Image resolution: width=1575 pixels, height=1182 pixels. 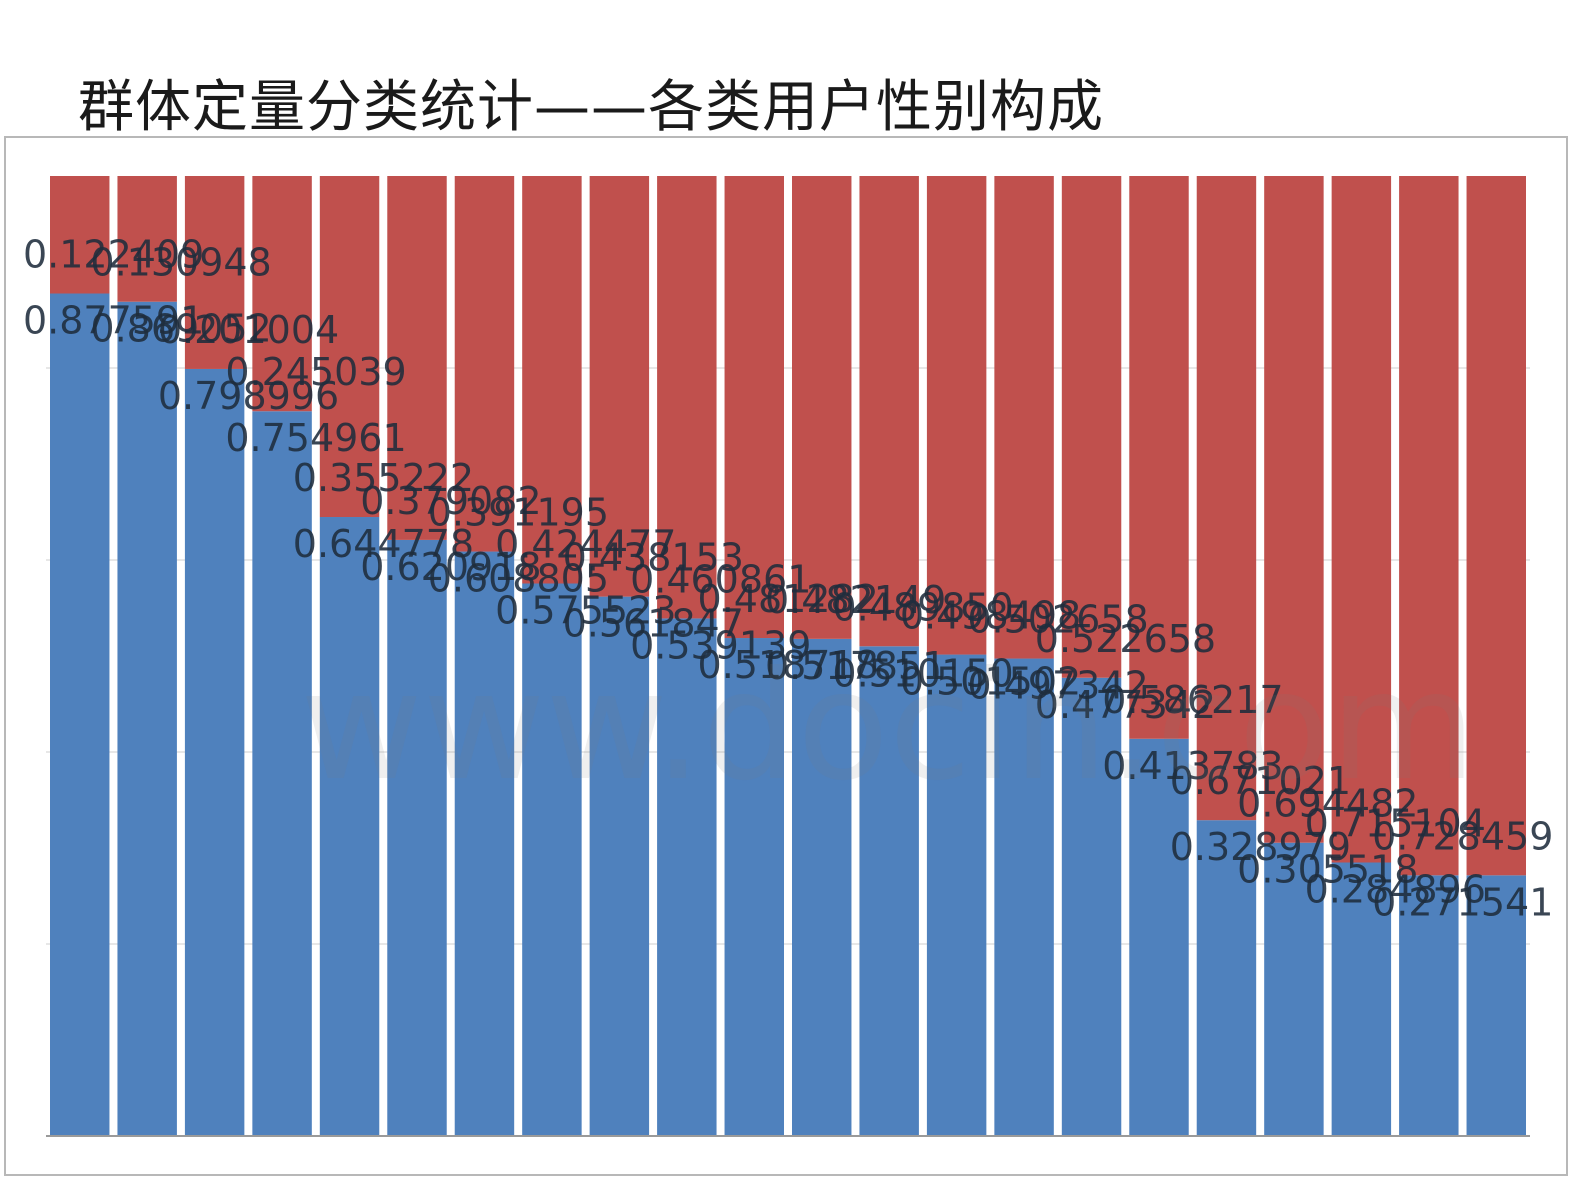 I want to click on data-label-bottom: 0.869052, so click(x=180, y=329).